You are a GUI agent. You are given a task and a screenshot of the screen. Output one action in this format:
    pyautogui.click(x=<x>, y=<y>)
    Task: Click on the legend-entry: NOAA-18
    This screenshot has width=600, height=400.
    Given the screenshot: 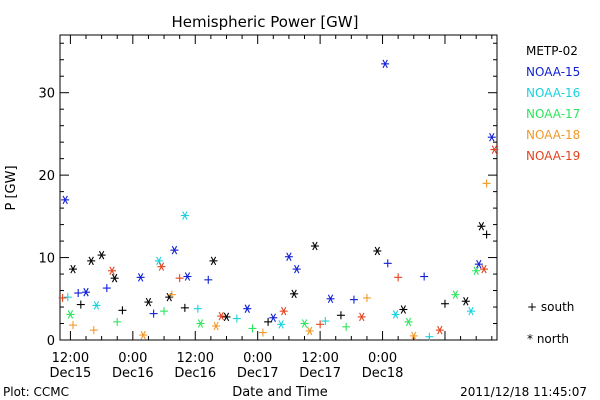 What is the action you would take?
    pyautogui.click(x=553, y=135)
    